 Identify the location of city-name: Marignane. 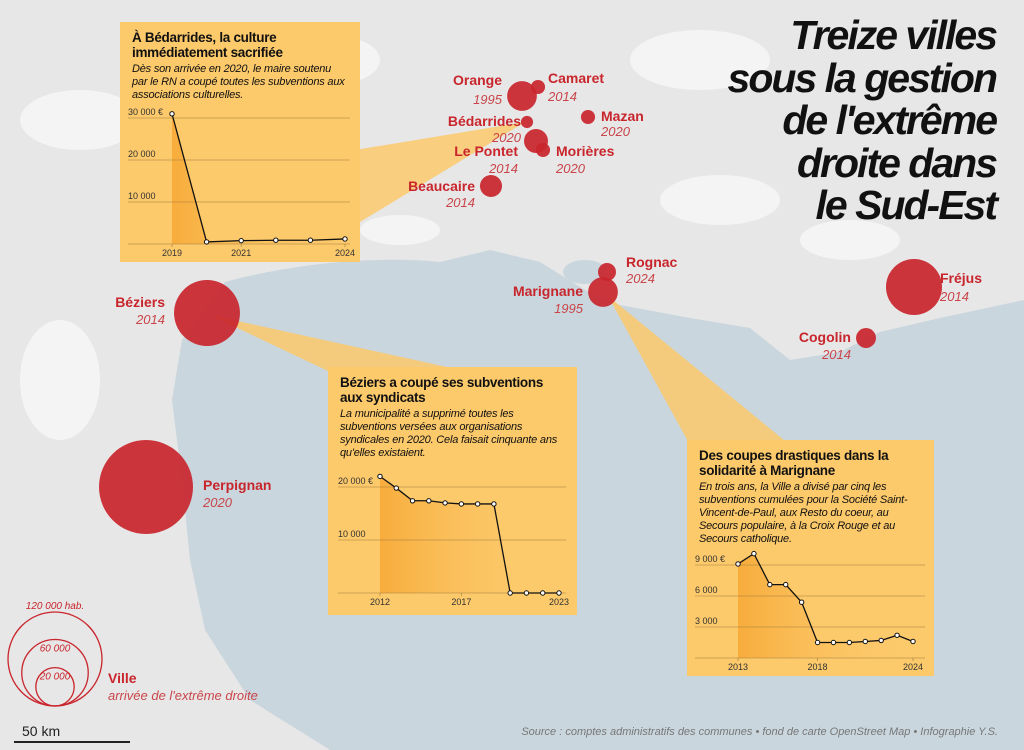
(548, 291).